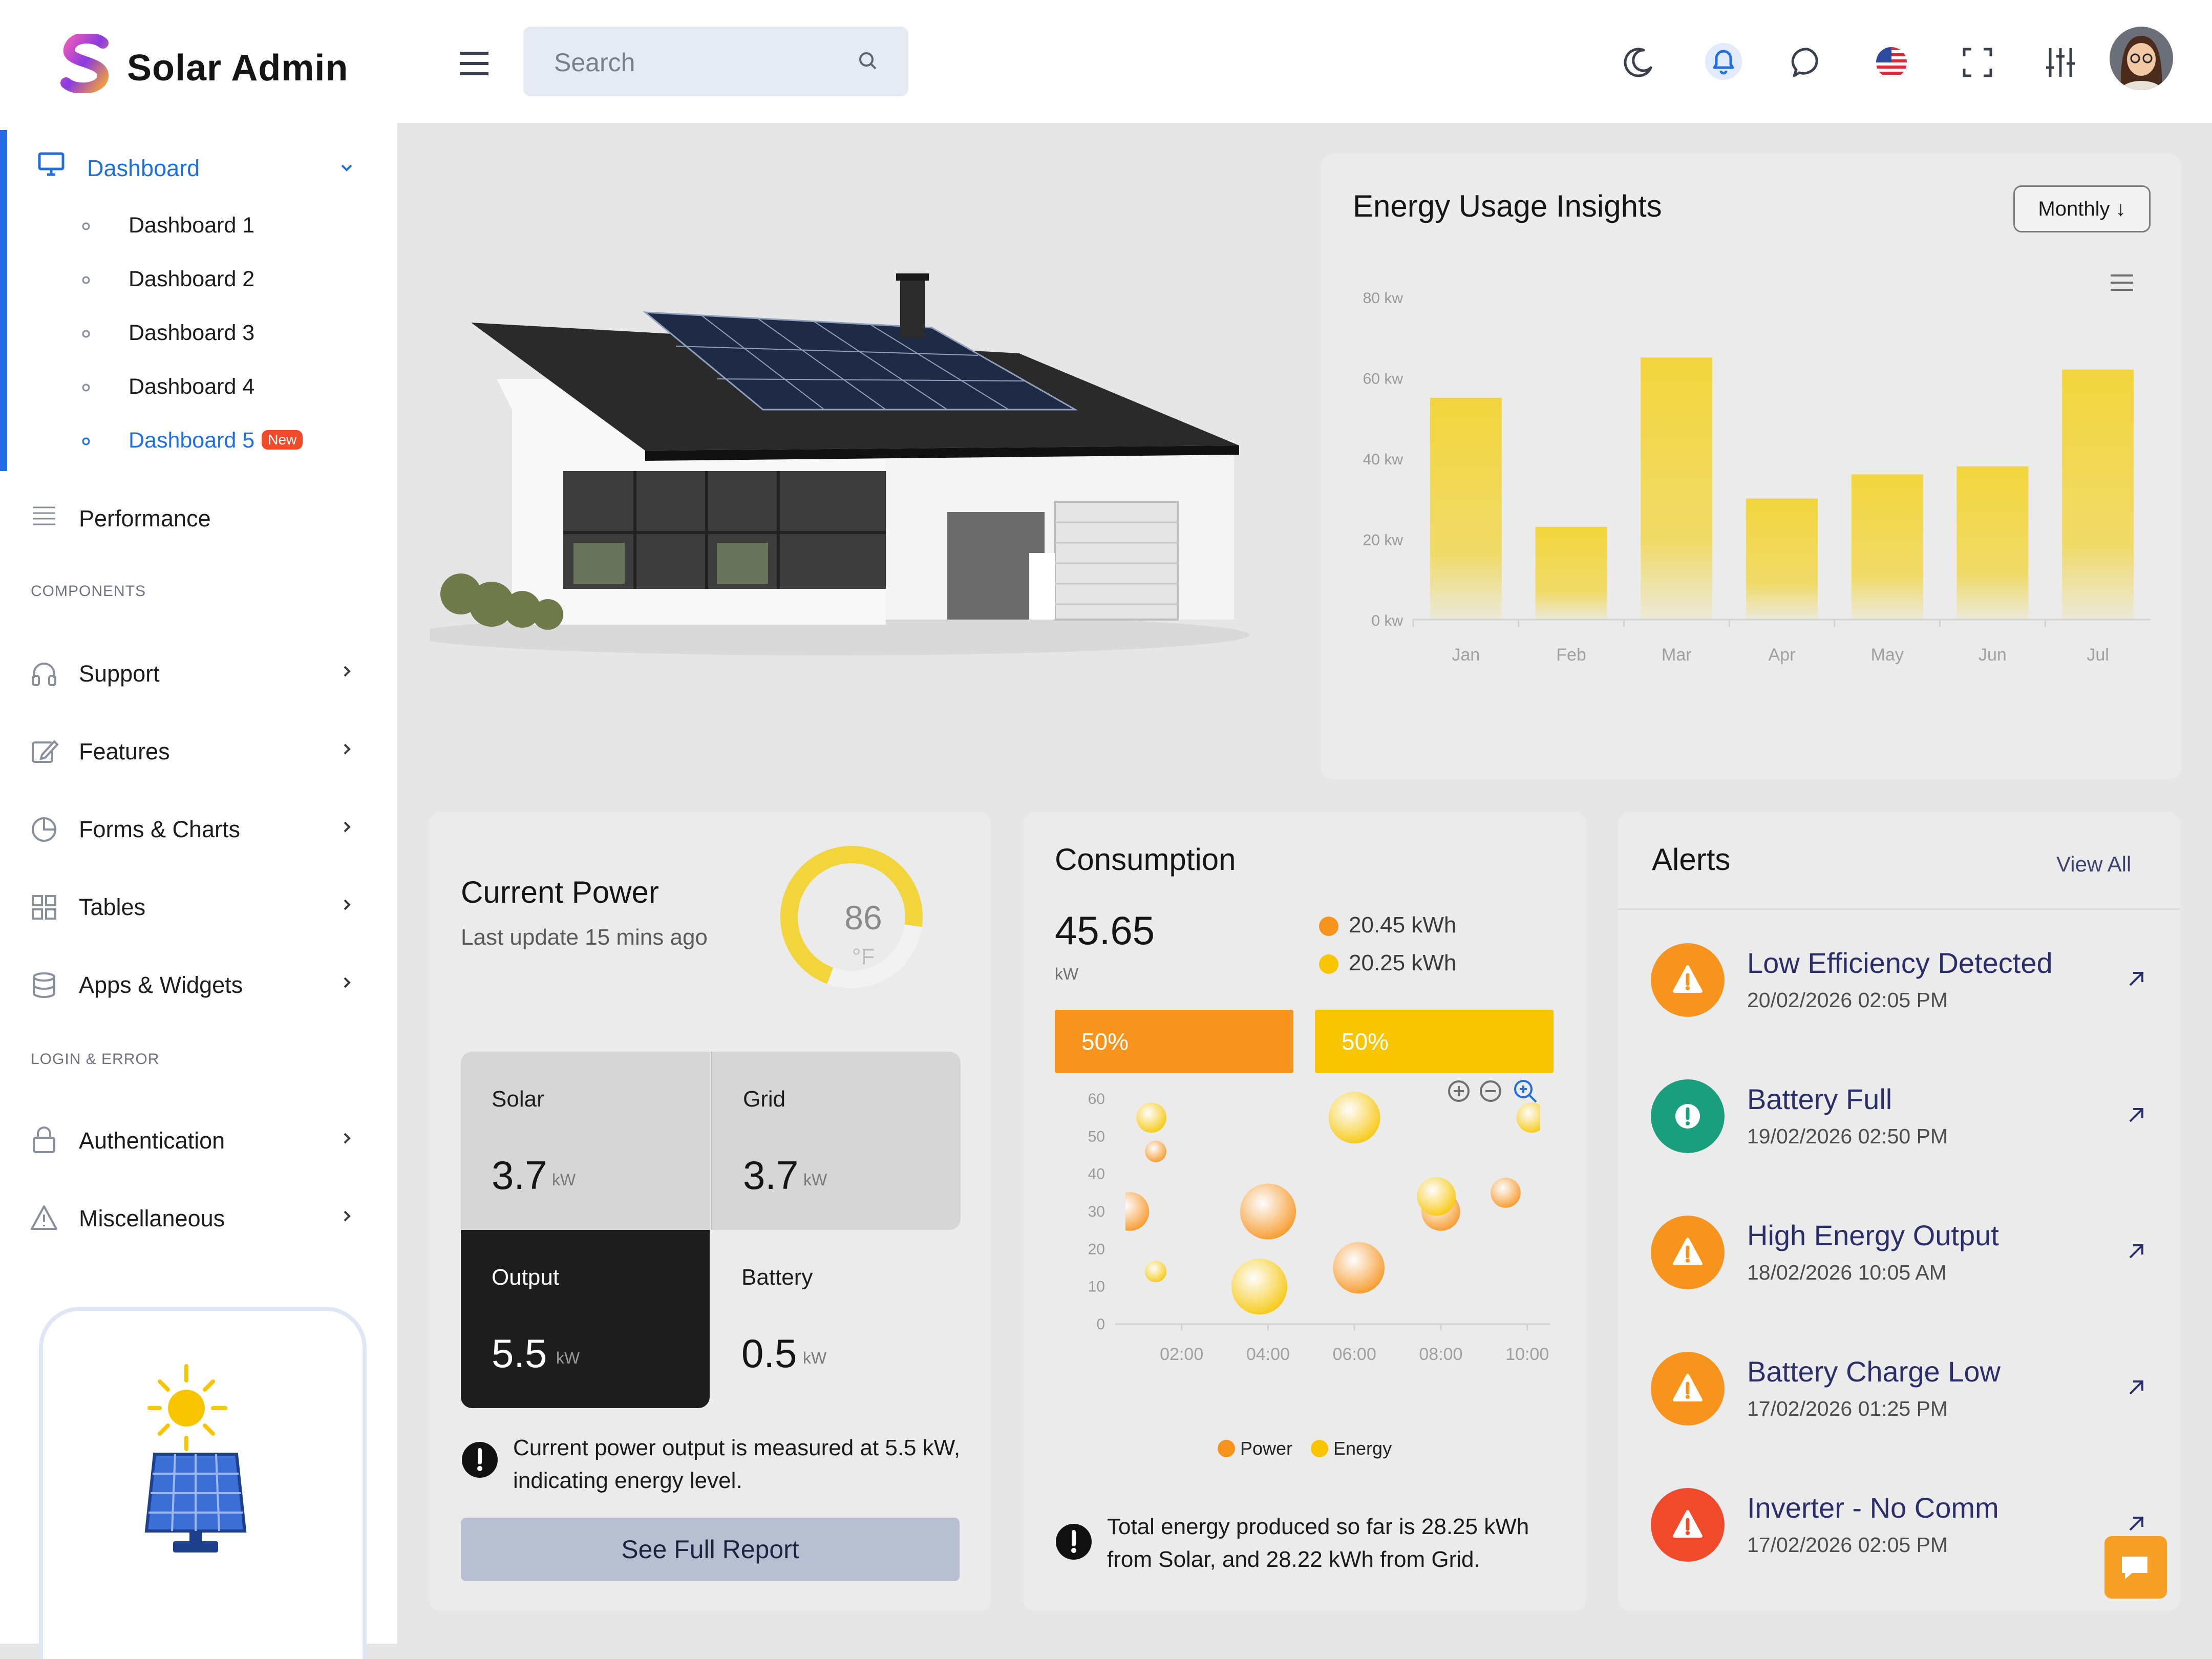 This screenshot has width=2212, height=1659. I want to click on alert-item: Inverter - No Comm 17/02/2026 02:05 PM, so click(1899, 1556).